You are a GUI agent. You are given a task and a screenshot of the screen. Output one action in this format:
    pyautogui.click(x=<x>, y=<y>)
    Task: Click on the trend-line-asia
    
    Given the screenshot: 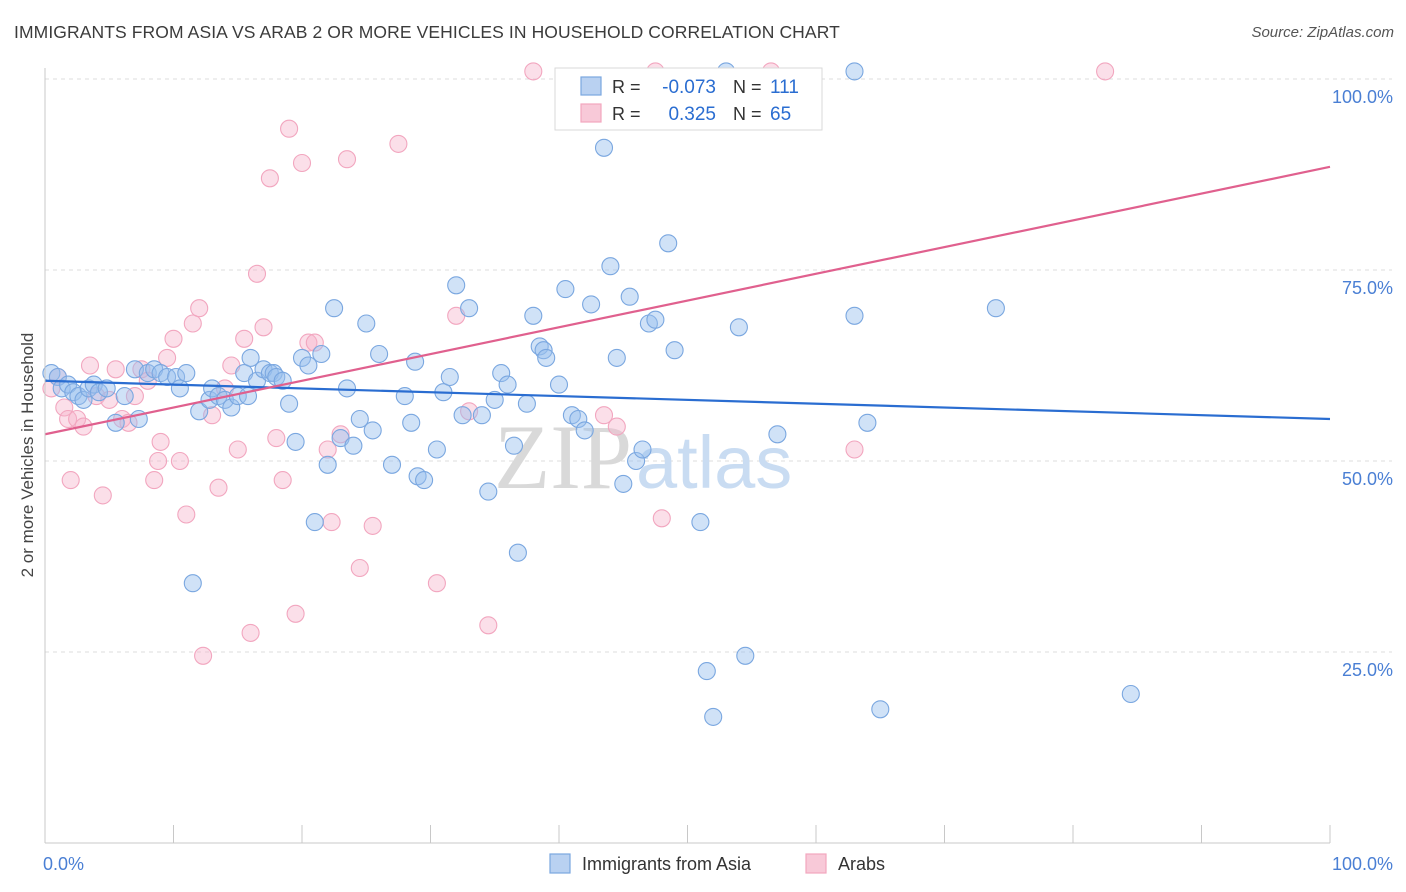 What is the action you would take?
    pyautogui.click(x=687, y=400)
    